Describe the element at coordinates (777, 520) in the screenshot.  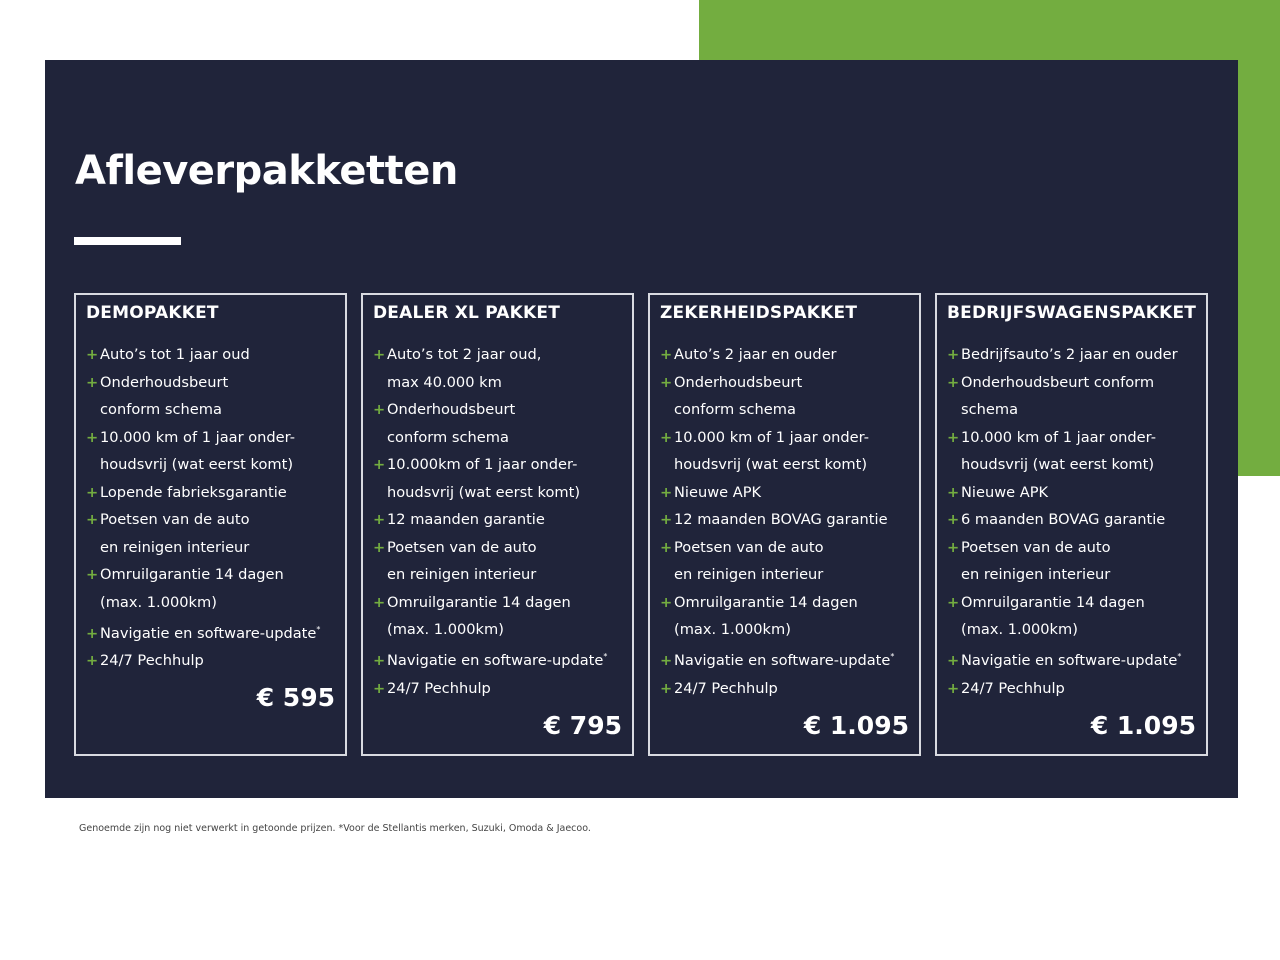
I see `feature-item: +12 maanden BOVAG garantie` at that location.